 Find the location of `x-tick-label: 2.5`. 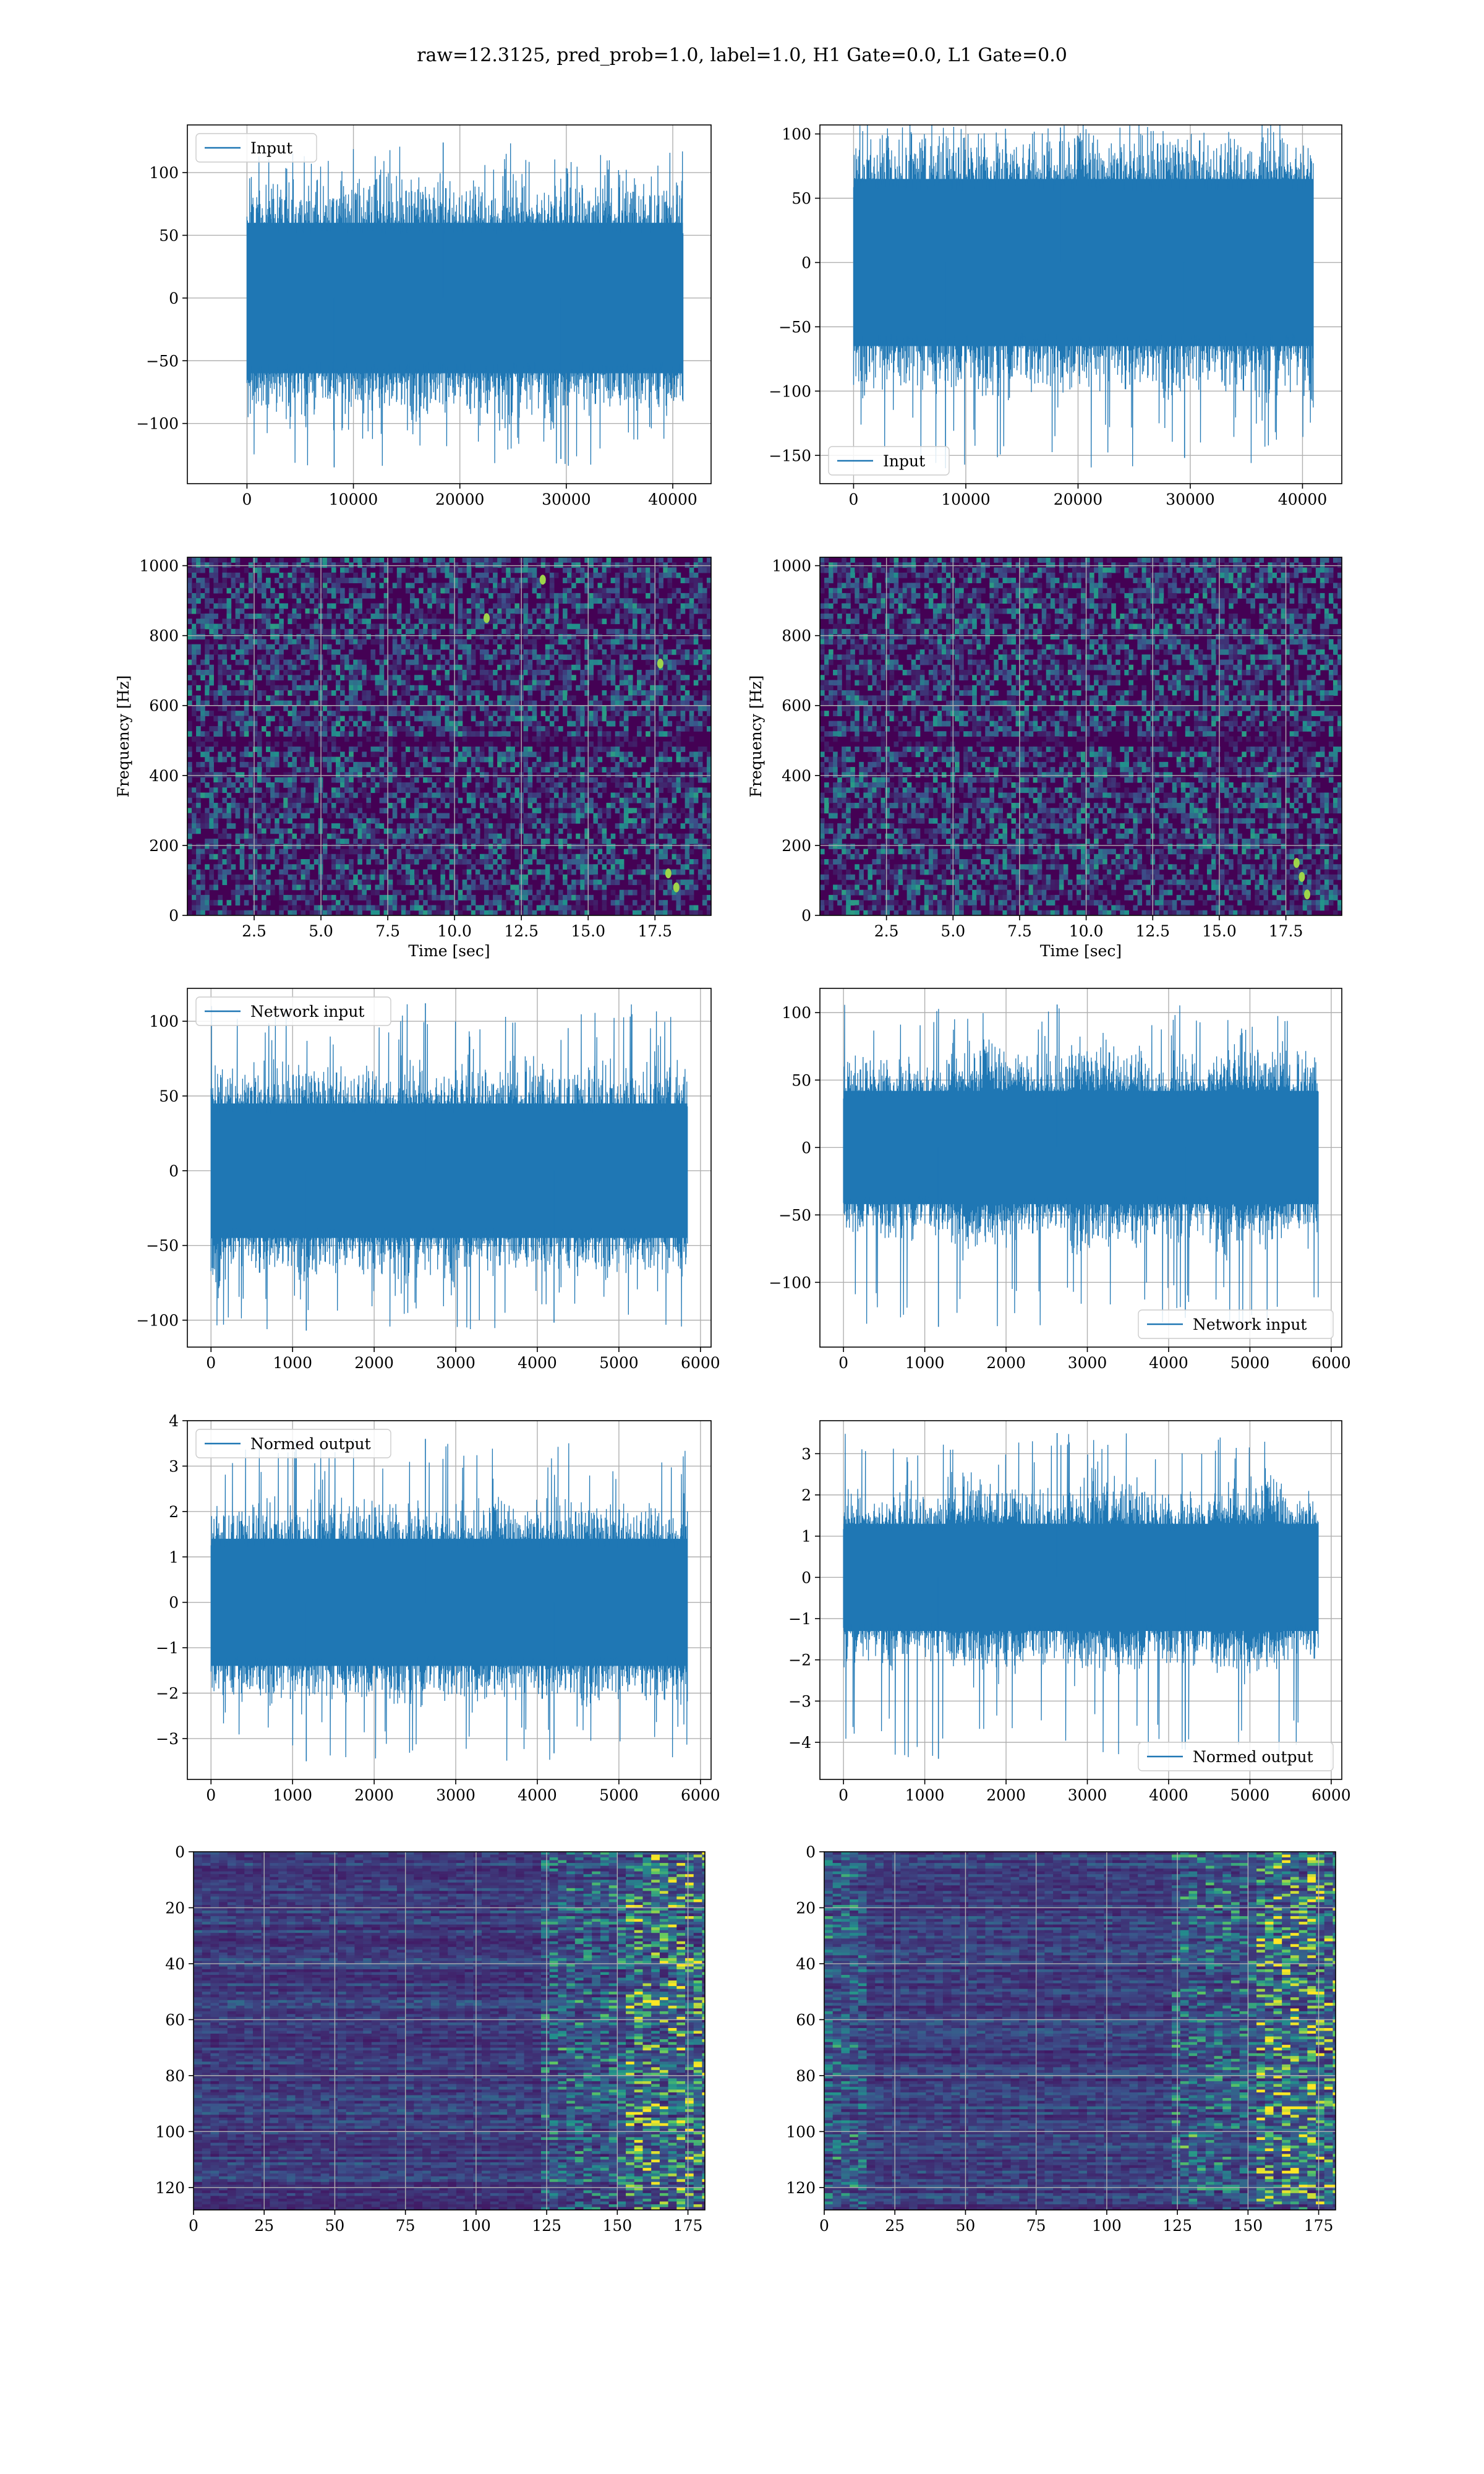

x-tick-label: 2.5 is located at coordinates (254, 931).